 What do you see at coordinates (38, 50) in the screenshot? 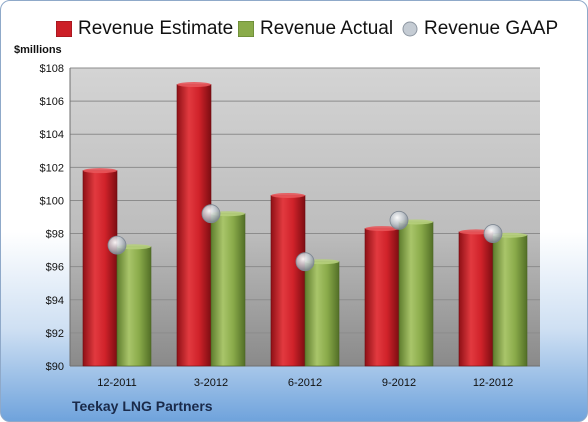
I see `y-axis-units-label: $millions` at bounding box center [38, 50].